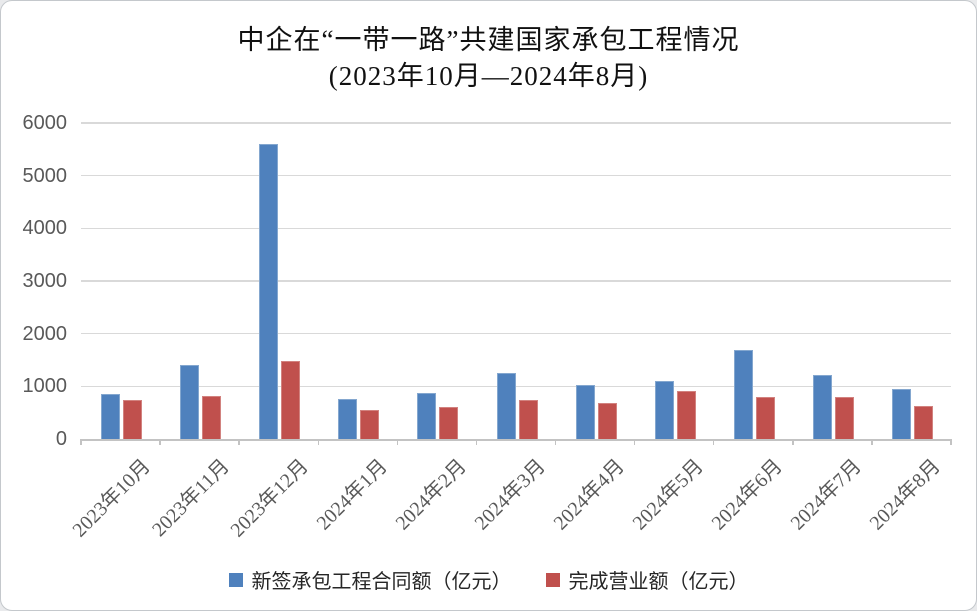 This screenshot has width=977, height=611. I want to click on legend-item: 完成营业额（亿元）, so click(647, 579).